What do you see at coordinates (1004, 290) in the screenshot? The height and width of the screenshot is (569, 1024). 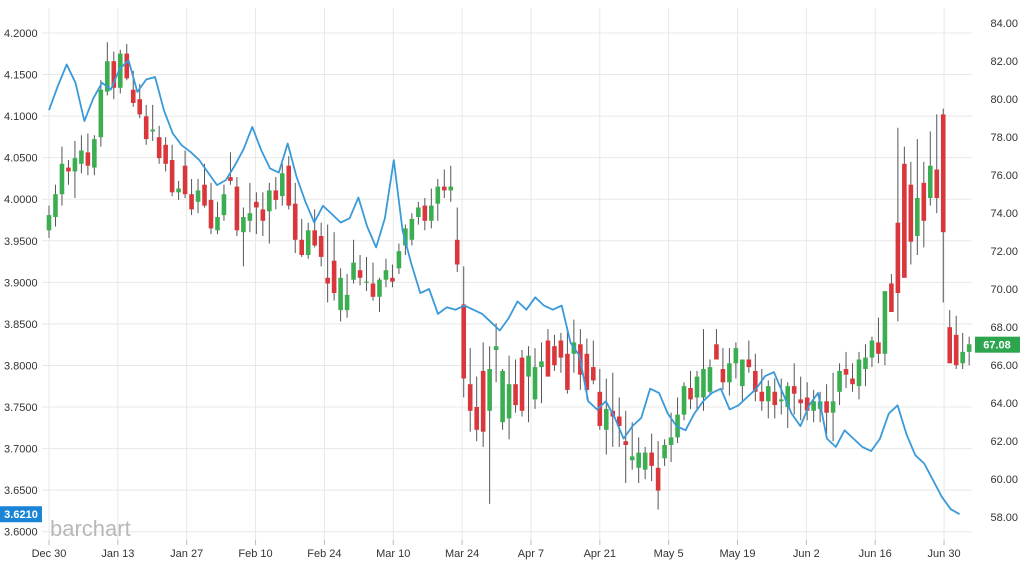 I see `right-tick-label: 70.00` at bounding box center [1004, 290].